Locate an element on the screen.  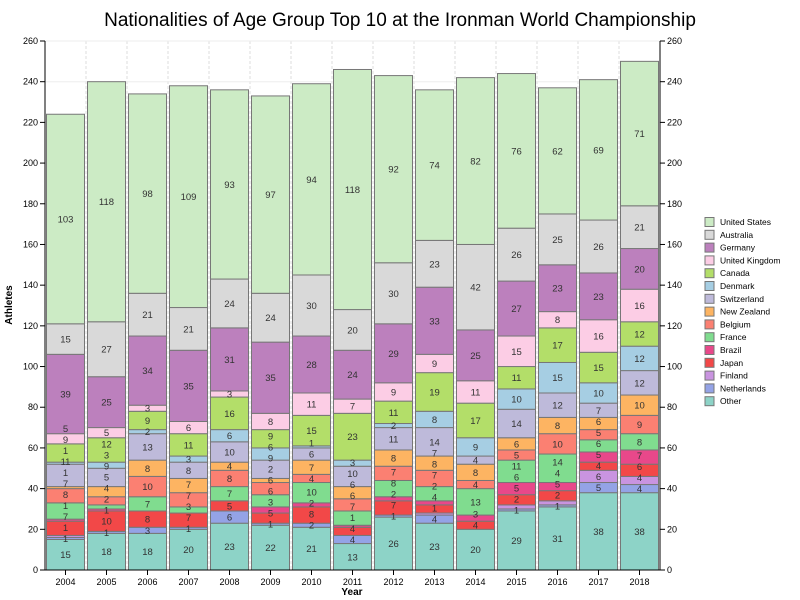
x-axis-label: Year is located at coordinates (351, 592).